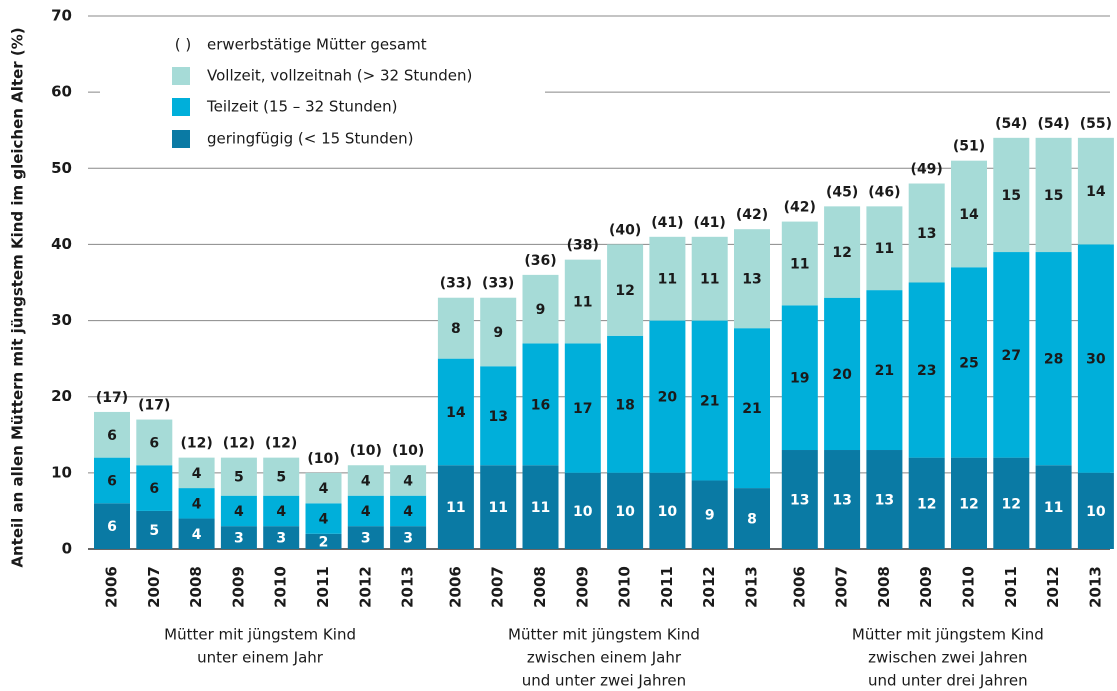 The width and height of the screenshot is (1117, 691). I want to click on legend-label: erwerbstätige Mütter gesamt, so click(317, 45).